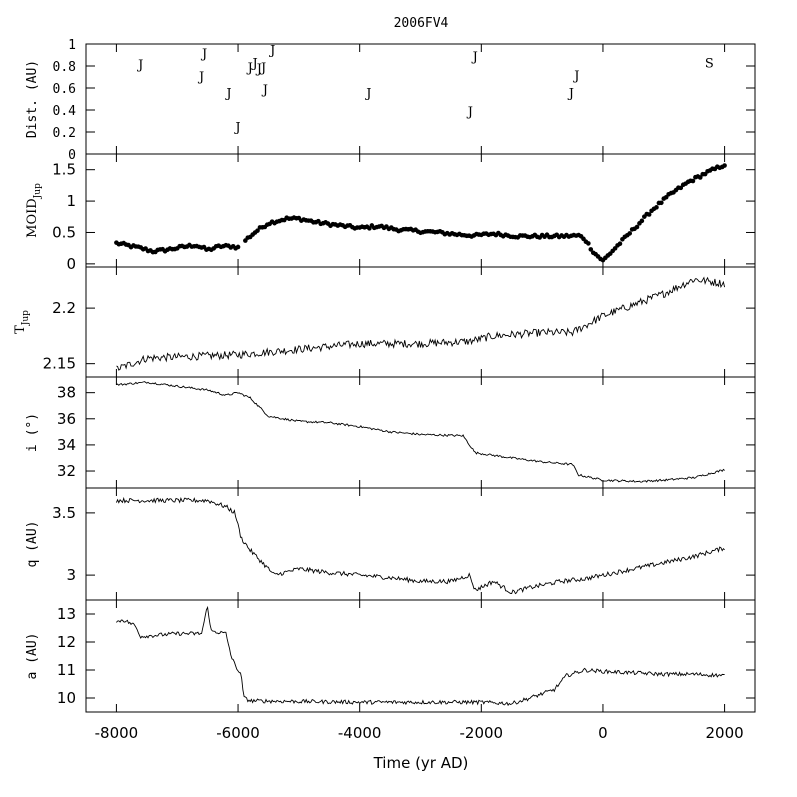 The height and width of the screenshot is (797, 797). I want to click on y-axis-label: TJup, so click(22, 322).